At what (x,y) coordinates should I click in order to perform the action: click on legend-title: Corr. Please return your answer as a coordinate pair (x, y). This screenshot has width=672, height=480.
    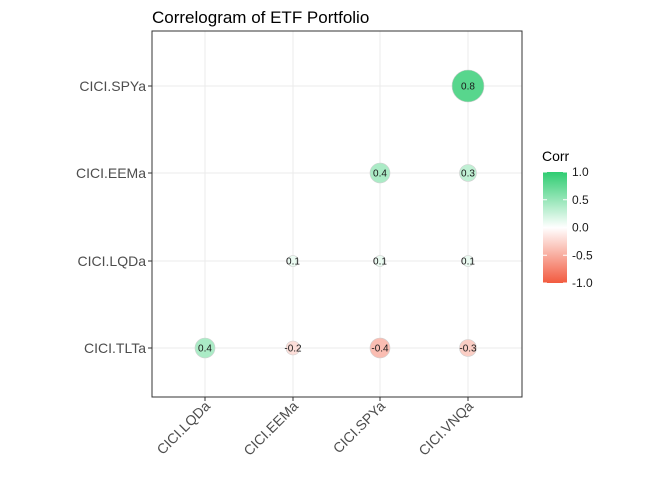
    Looking at the image, I should click on (556, 156).